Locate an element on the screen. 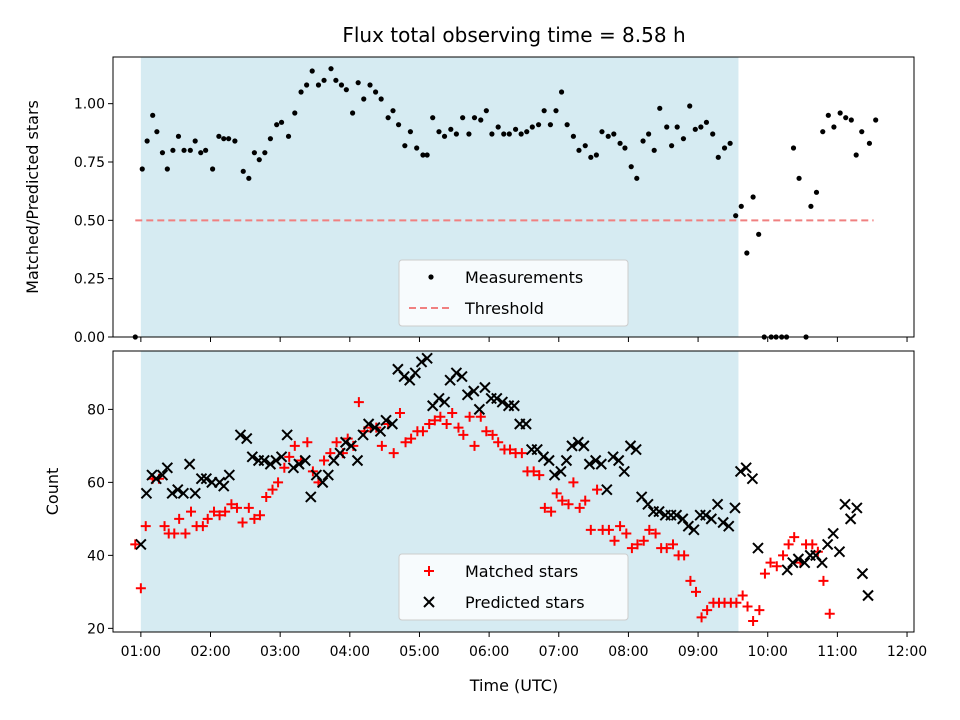 The width and height of the screenshot is (960, 720). x-tick-label: 12:00 is located at coordinates (907, 652).